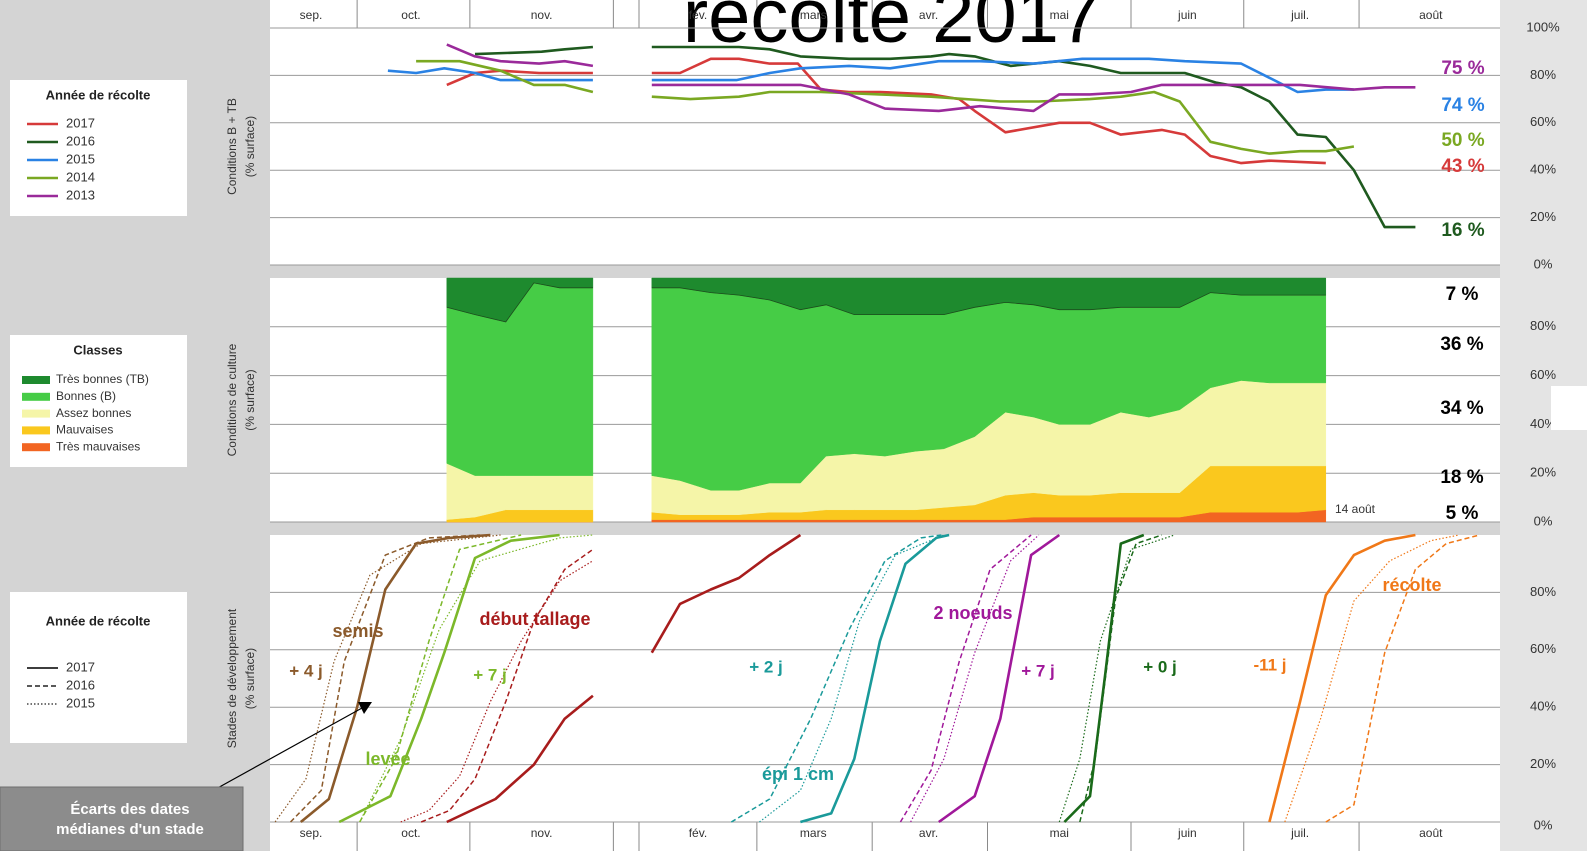 The image size is (1587, 851). I want to click on end-label: 36 %, so click(1461, 344).